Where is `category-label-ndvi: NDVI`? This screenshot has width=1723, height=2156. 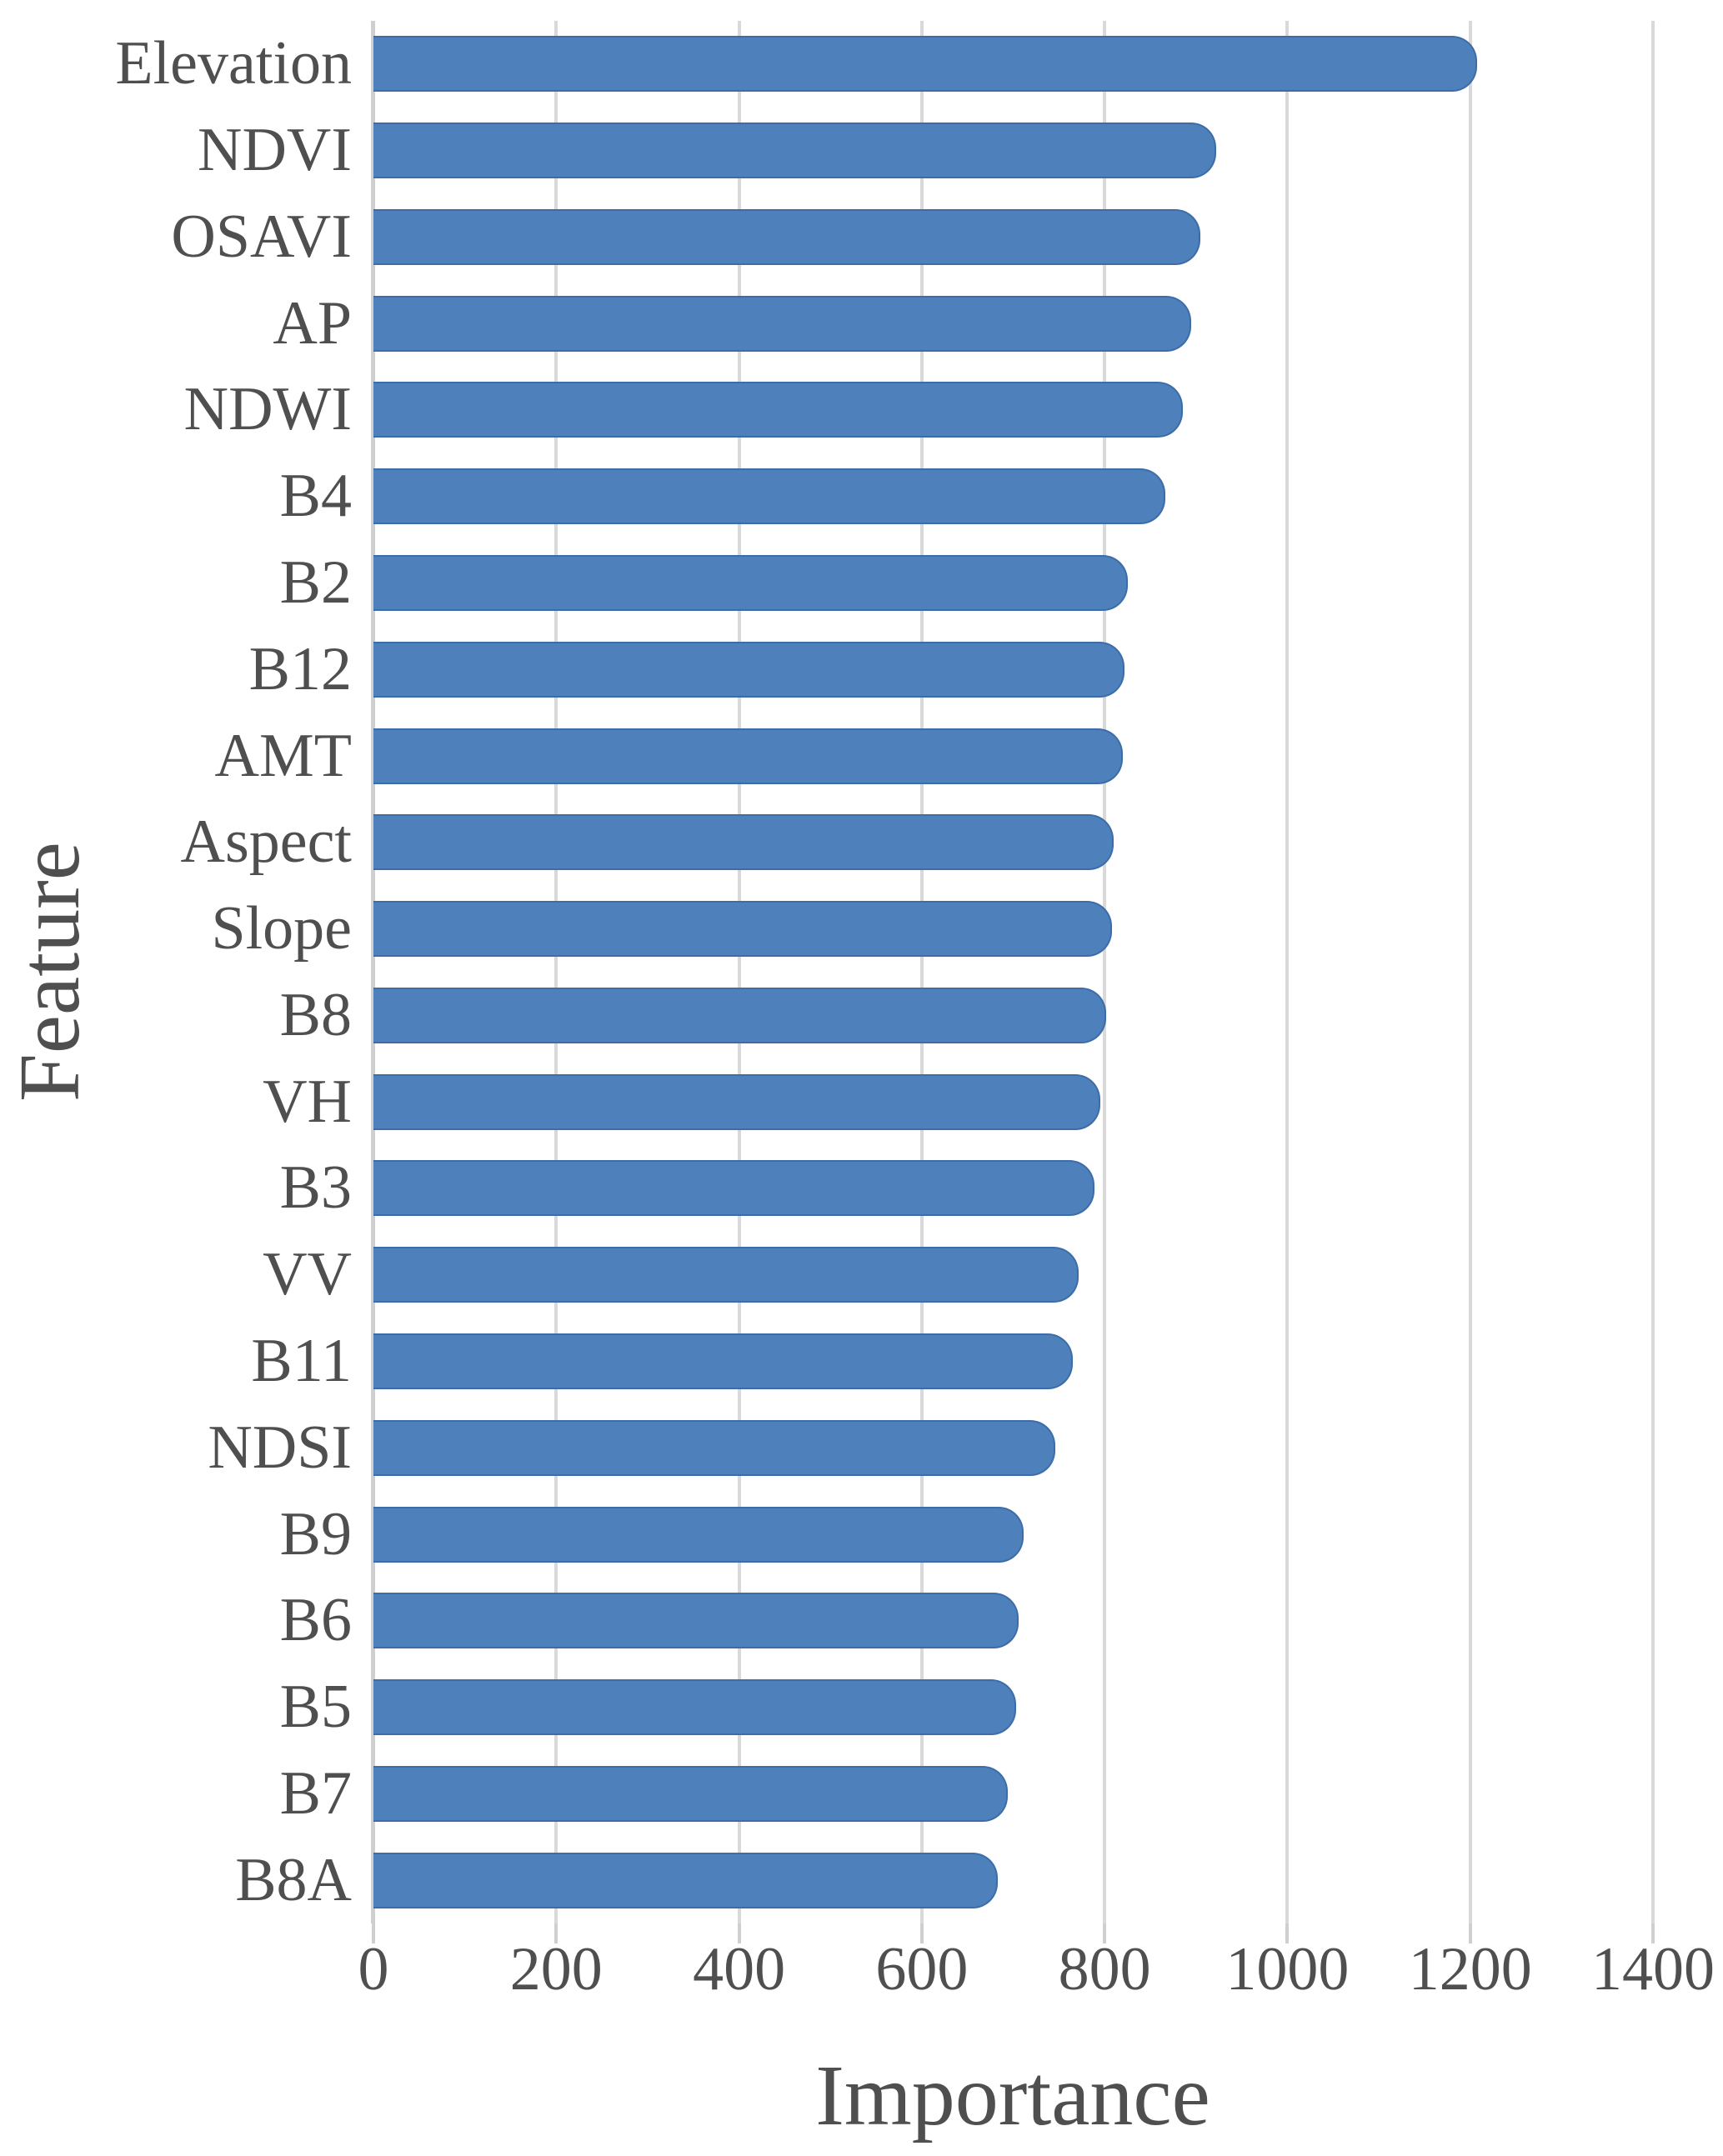 category-label-ndvi: NDVI is located at coordinates (275, 150).